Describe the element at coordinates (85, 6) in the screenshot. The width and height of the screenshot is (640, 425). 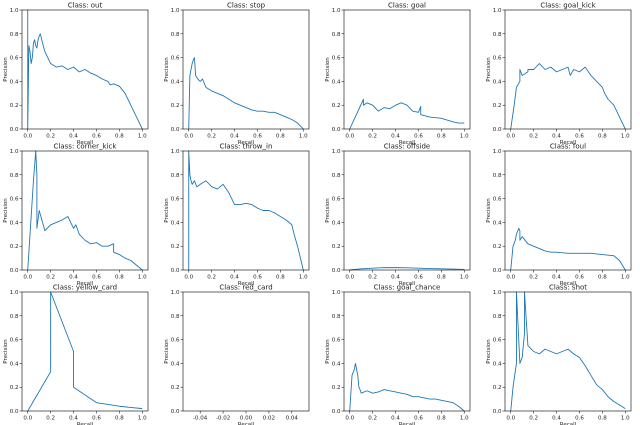
I see `subplot-title: Class: out` at that location.